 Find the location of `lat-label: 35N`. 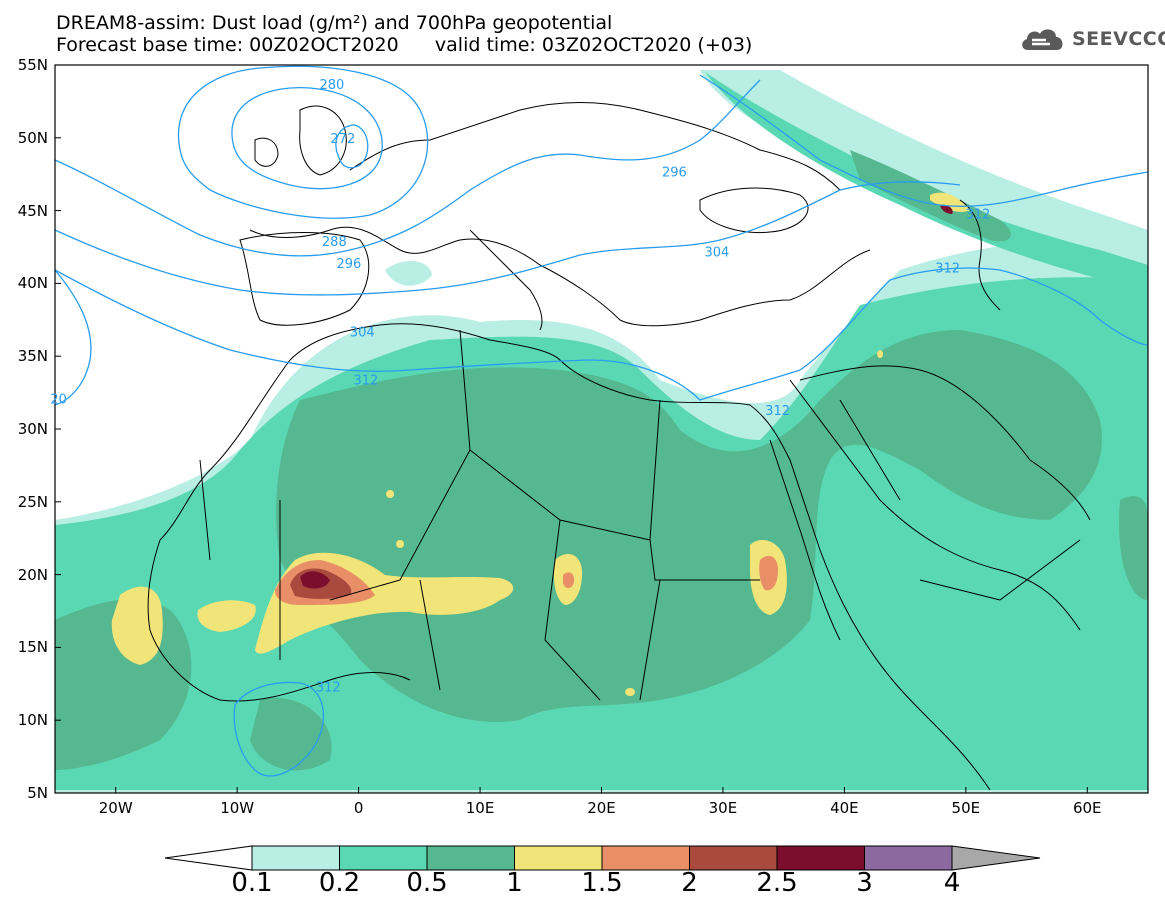

lat-label: 35N is located at coordinates (32, 356).